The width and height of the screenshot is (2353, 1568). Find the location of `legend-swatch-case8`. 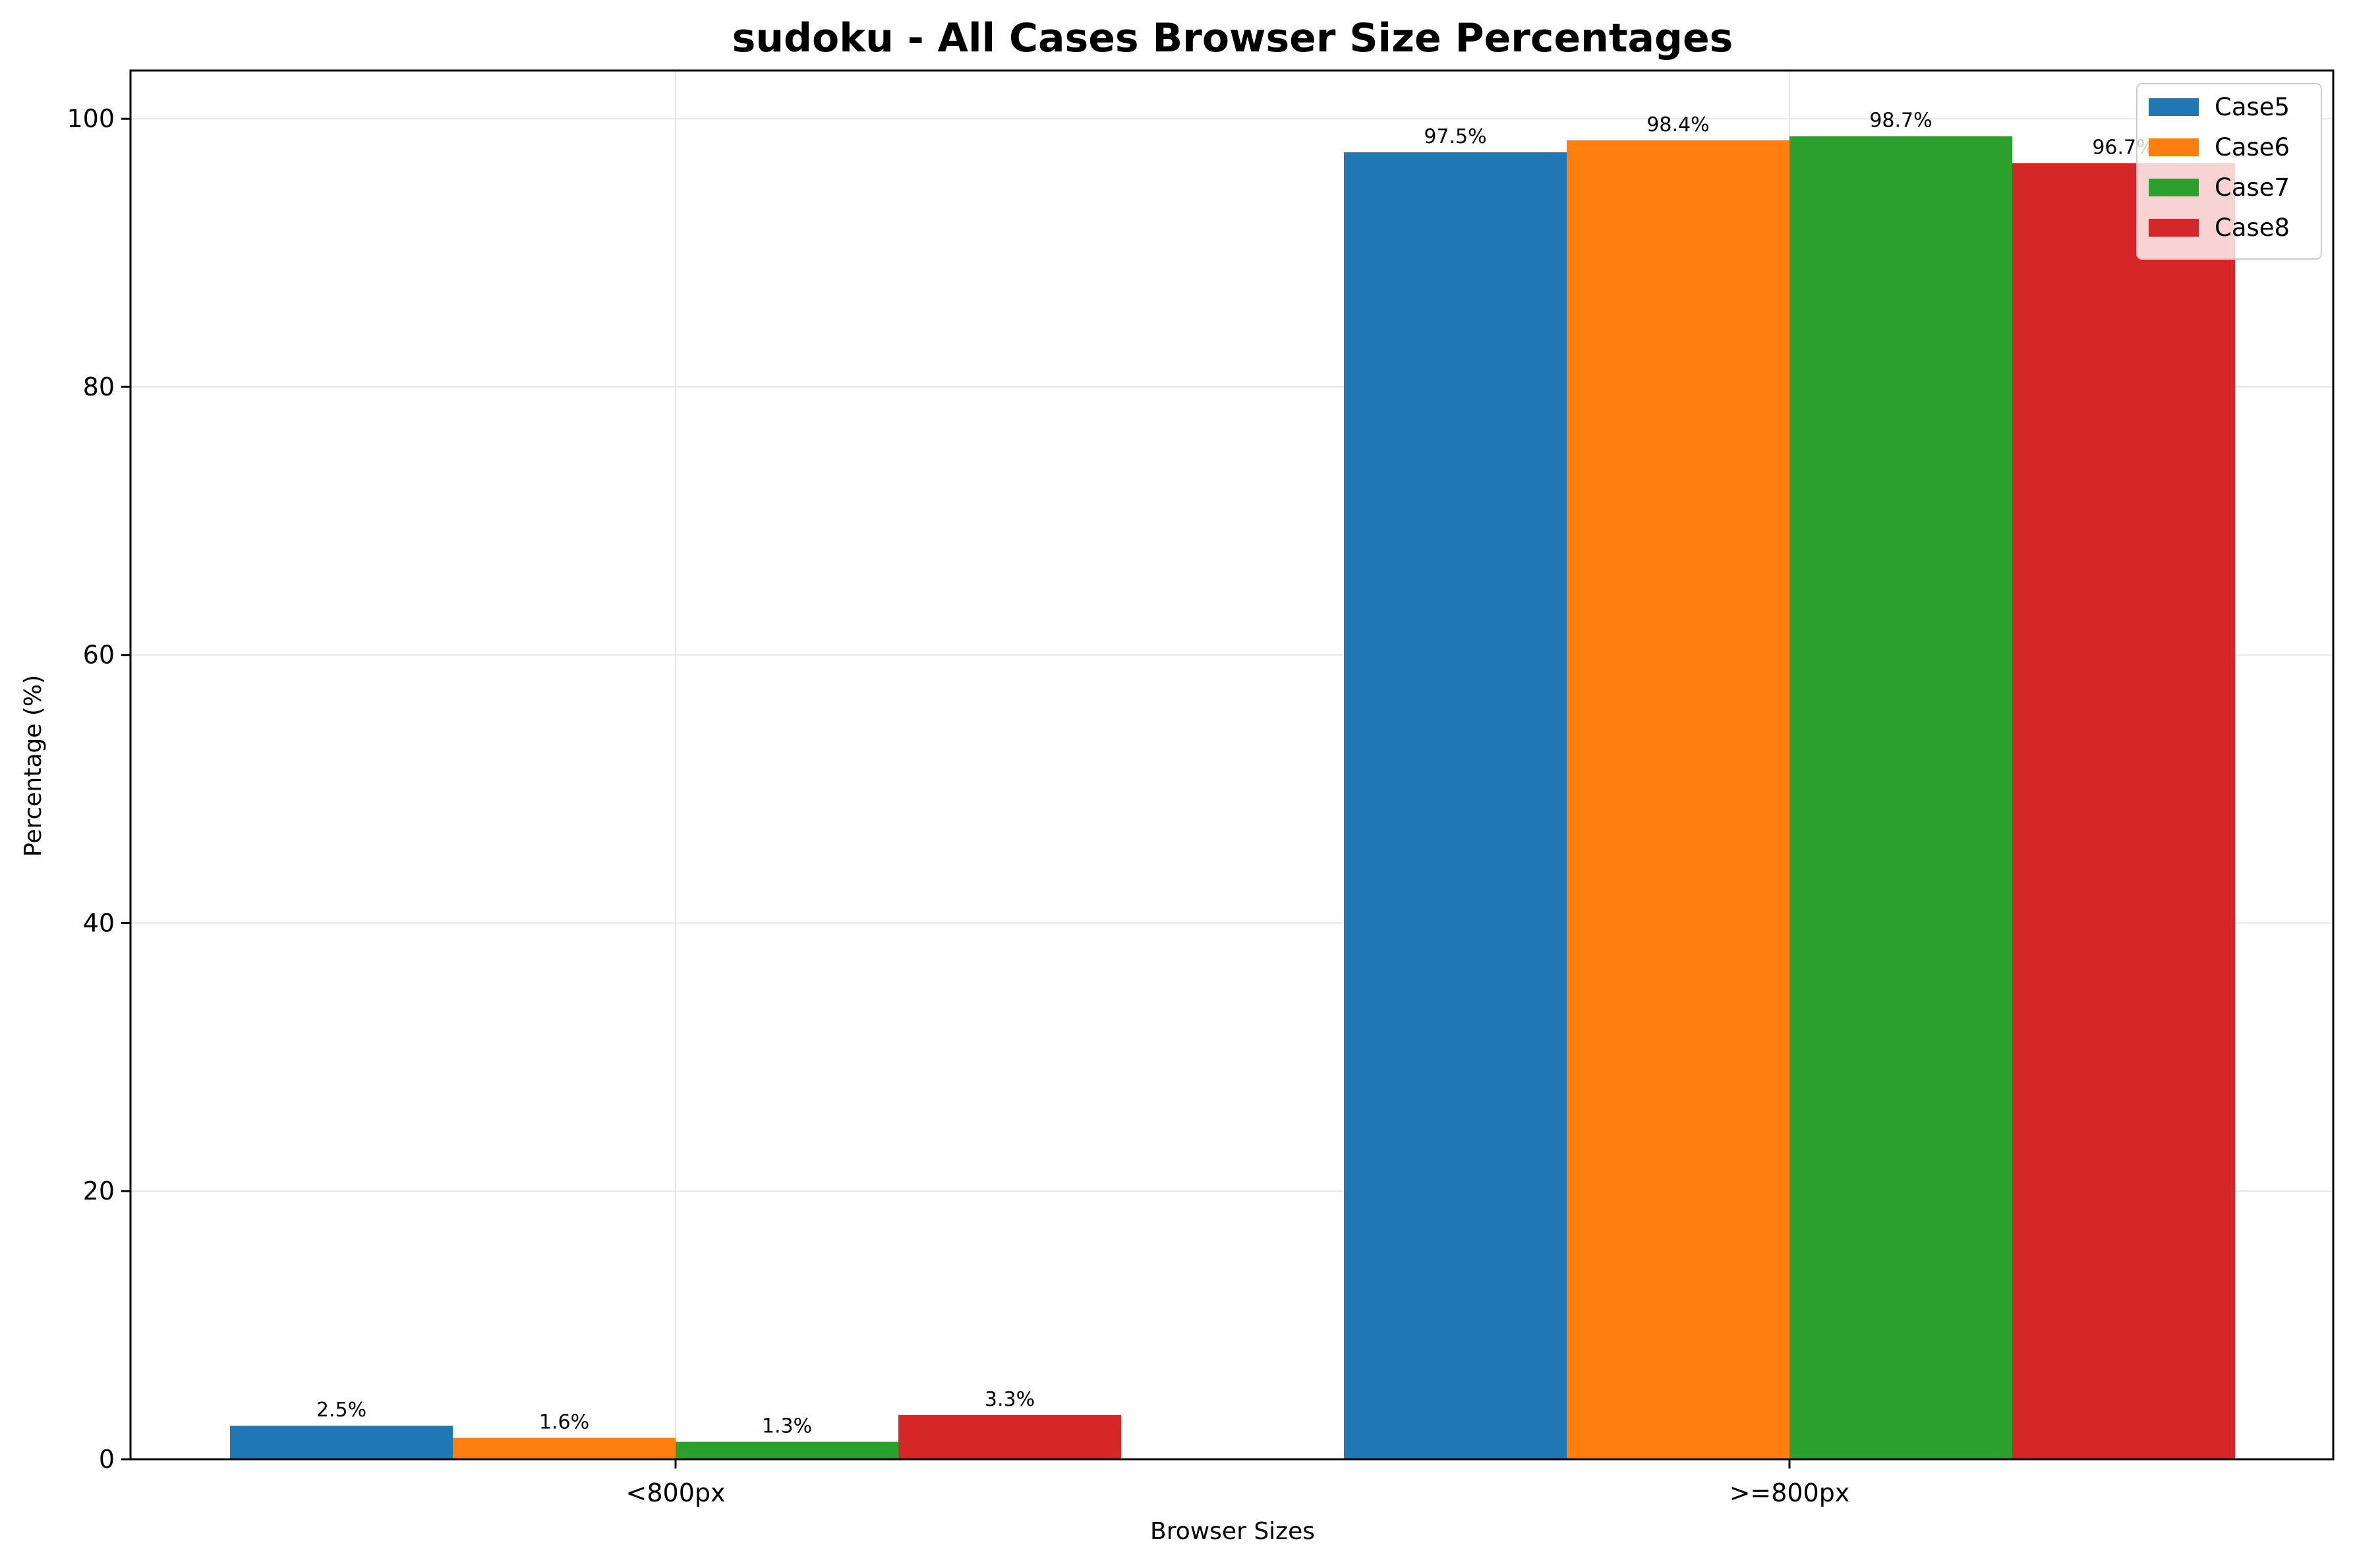

legend-swatch-case8 is located at coordinates (2174, 228).